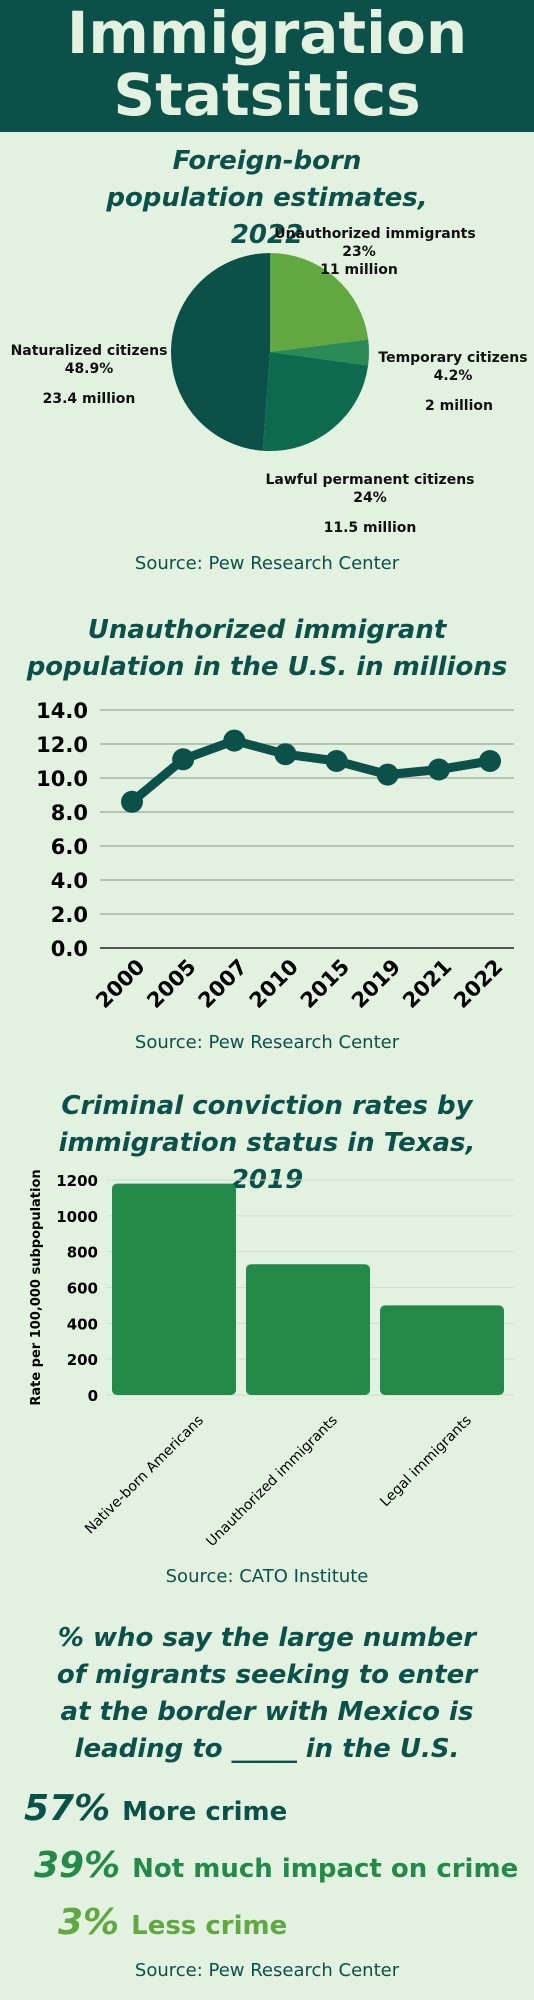 The image size is (534, 2000). What do you see at coordinates (69, 847) in the screenshot?
I see `line-ytick-label-3: 6.0` at bounding box center [69, 847].